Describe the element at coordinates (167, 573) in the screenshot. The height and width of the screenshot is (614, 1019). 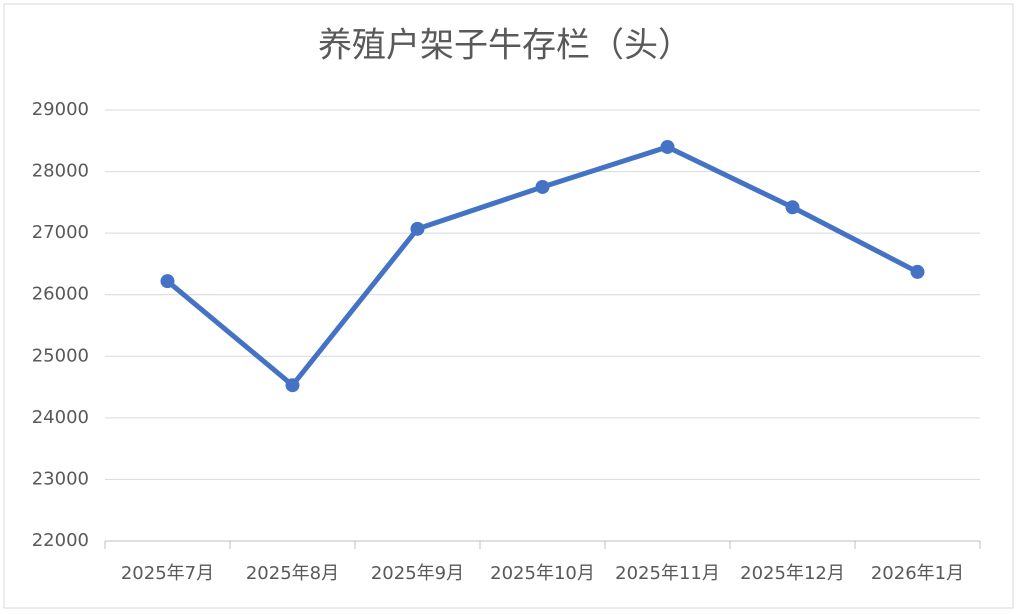
I see `x-tick-label: 2025年7月` at that location.